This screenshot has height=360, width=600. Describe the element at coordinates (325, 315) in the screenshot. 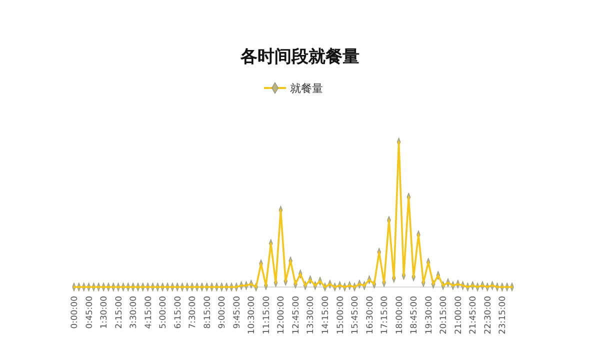

I see `x-tick-label: 14:15:00` at that location.